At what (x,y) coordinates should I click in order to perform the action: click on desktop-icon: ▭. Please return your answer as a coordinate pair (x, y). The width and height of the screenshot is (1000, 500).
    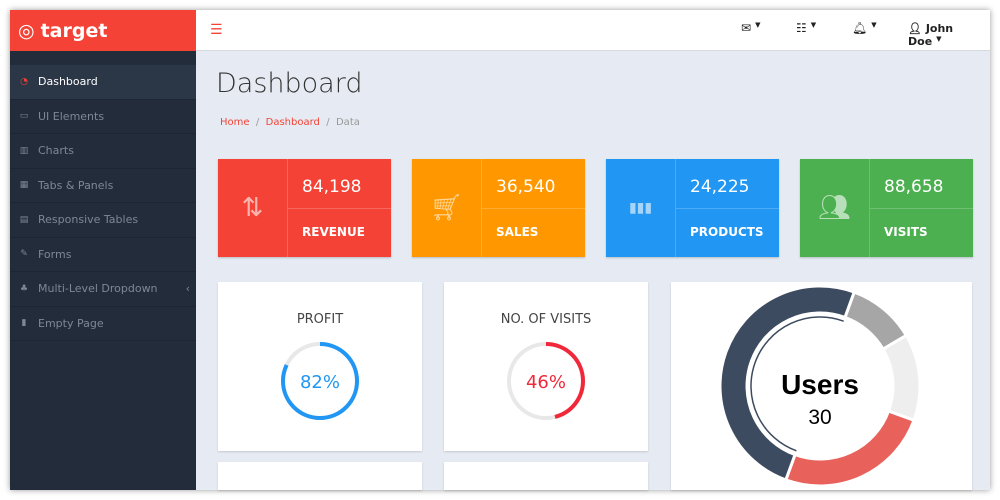
    Looking at the image, I should click on (24, 116).